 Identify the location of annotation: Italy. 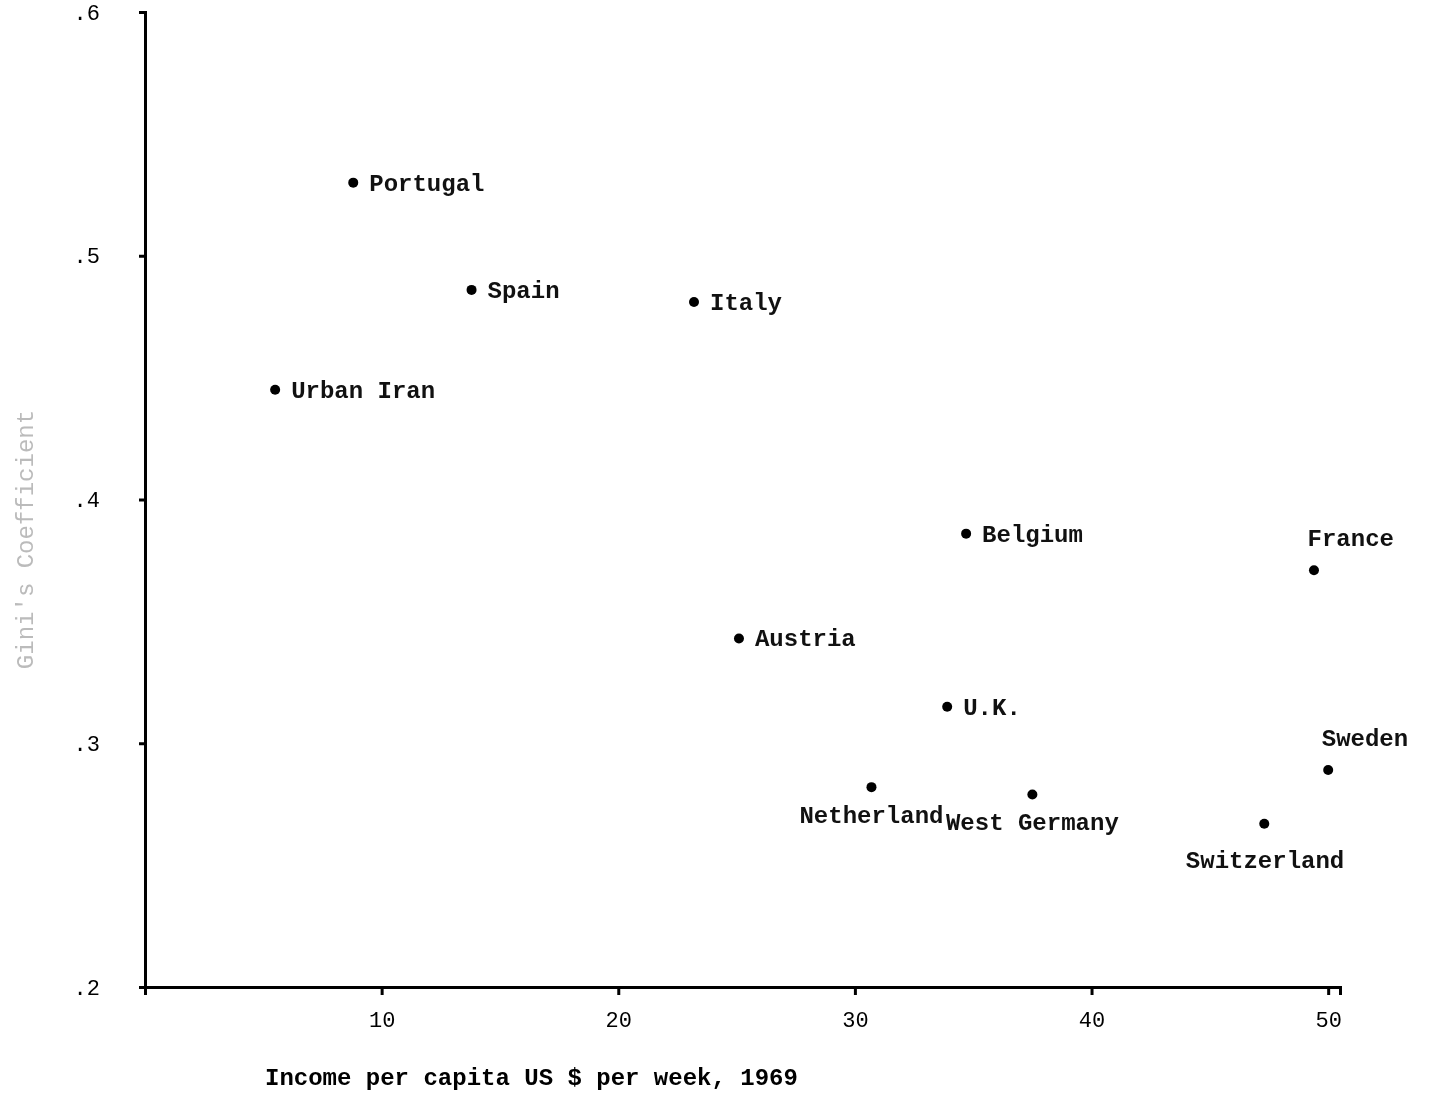
(746, 304).